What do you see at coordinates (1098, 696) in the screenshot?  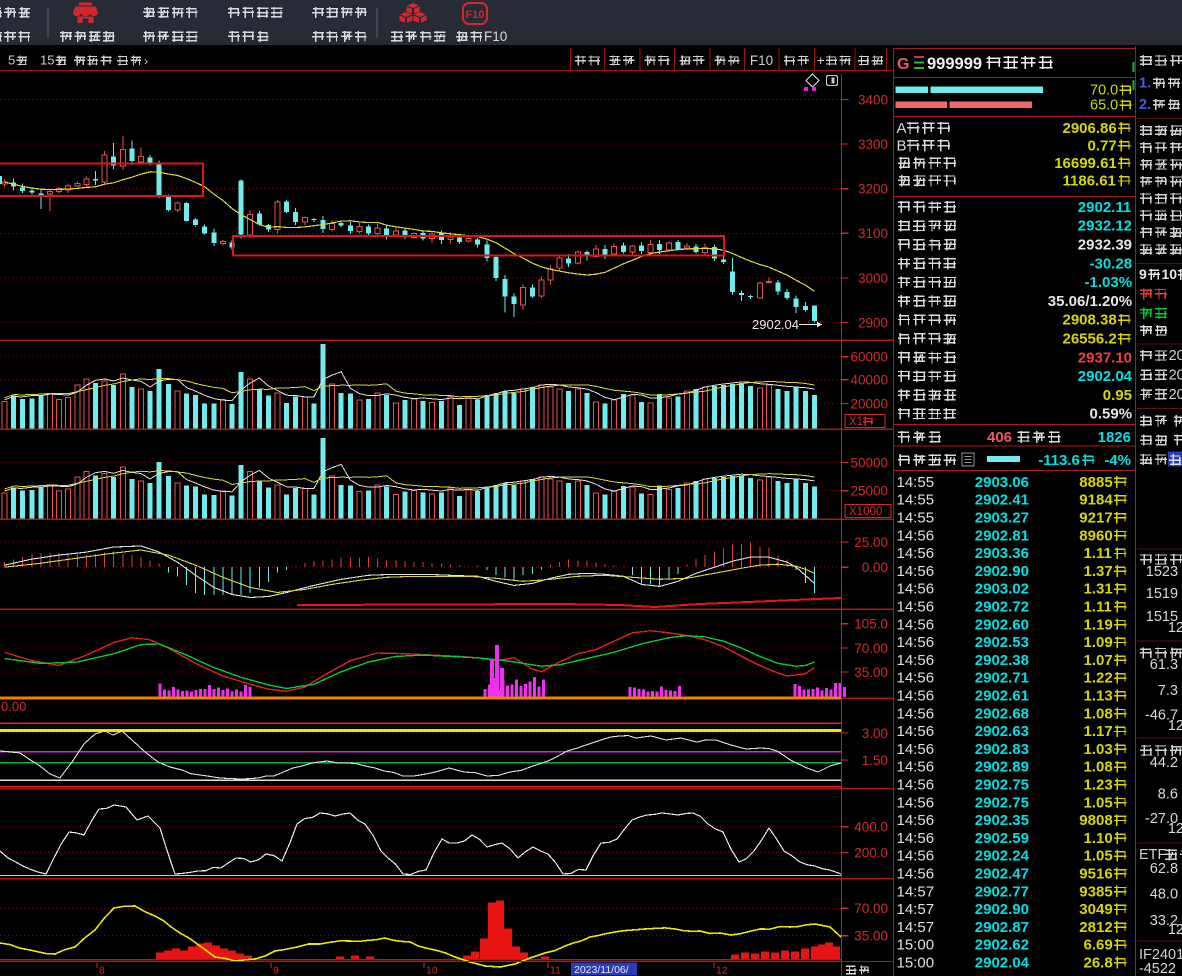 I see `svg-text: 1.13` at bounding box center [1098, 696].